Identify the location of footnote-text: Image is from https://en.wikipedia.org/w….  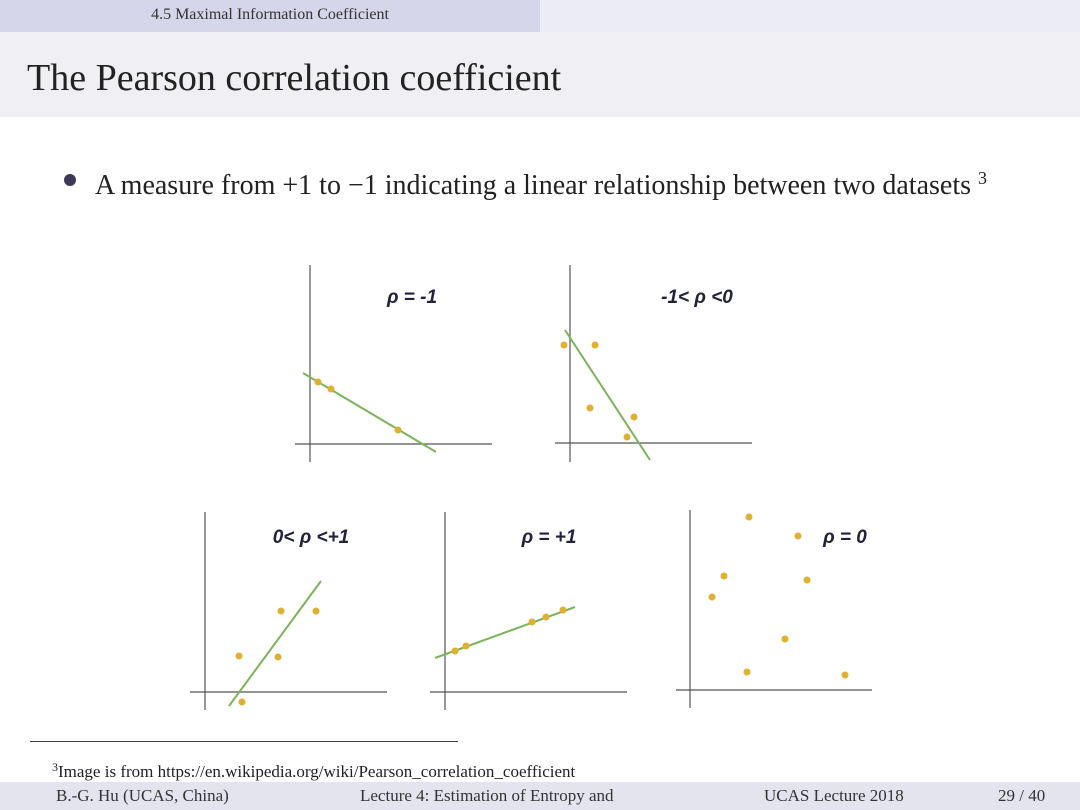
(317, 771).